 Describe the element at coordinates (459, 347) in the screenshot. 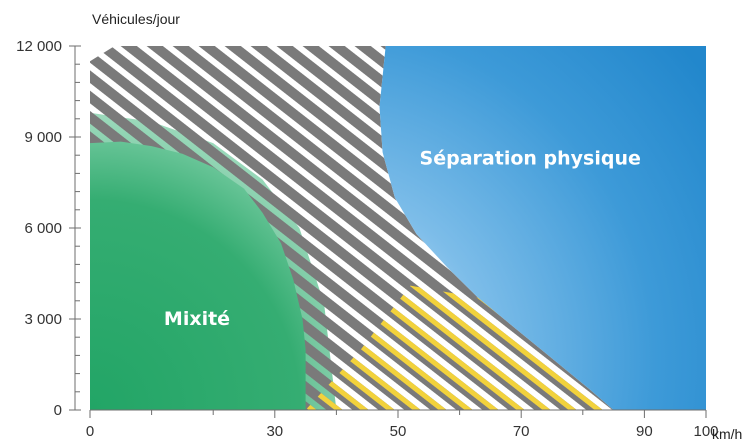

I see `transition-yellow-hatch` at that location.